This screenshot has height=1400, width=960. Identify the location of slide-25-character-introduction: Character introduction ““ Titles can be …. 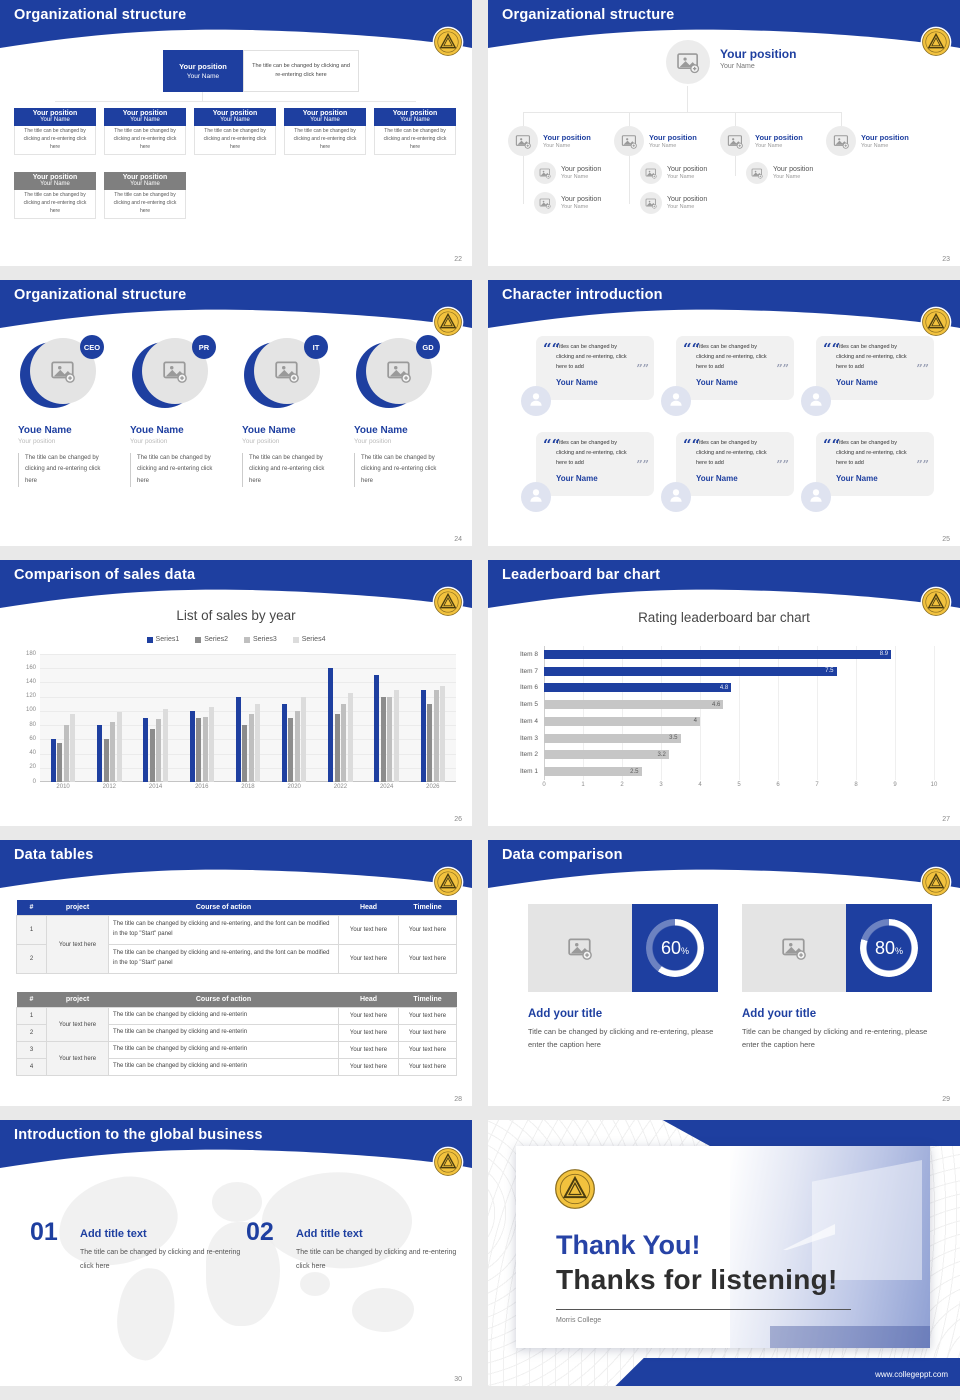
(724, 413).